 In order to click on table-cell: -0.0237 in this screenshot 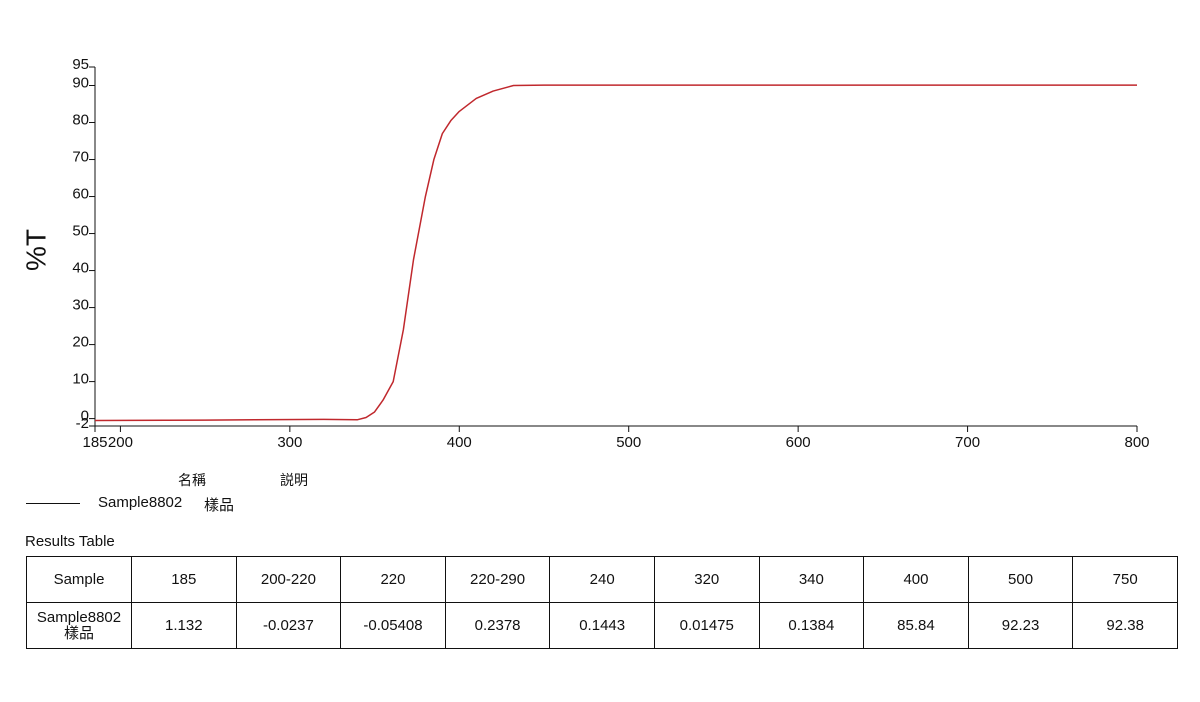, I will do `click(288, 625)`.